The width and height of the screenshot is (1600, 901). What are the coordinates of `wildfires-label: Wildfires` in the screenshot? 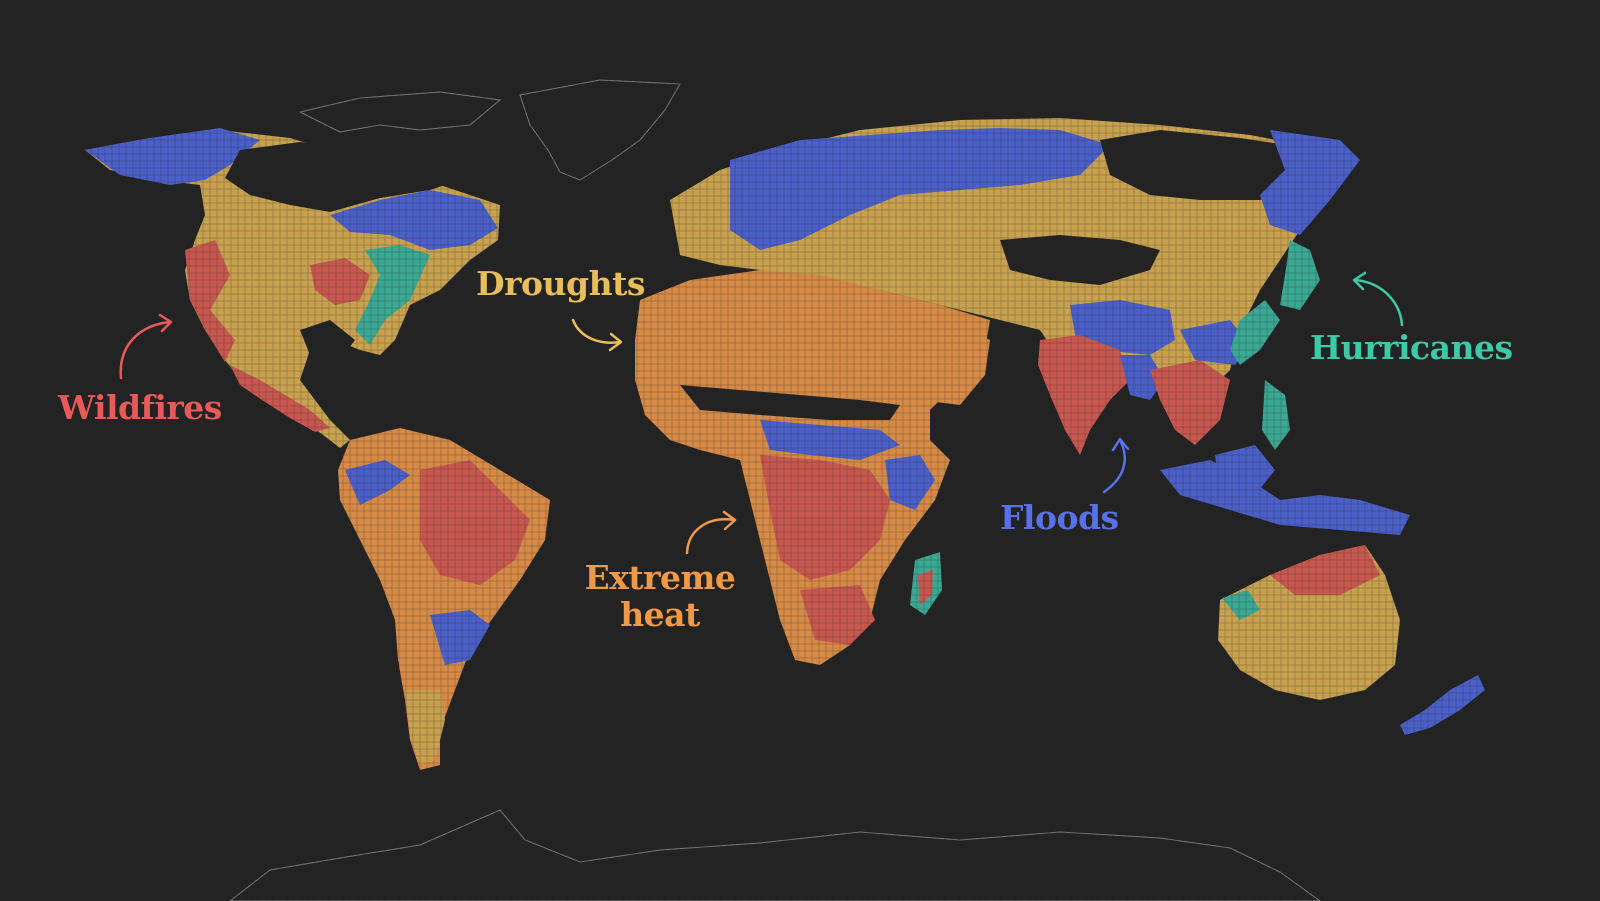 It's located at (140, 407).